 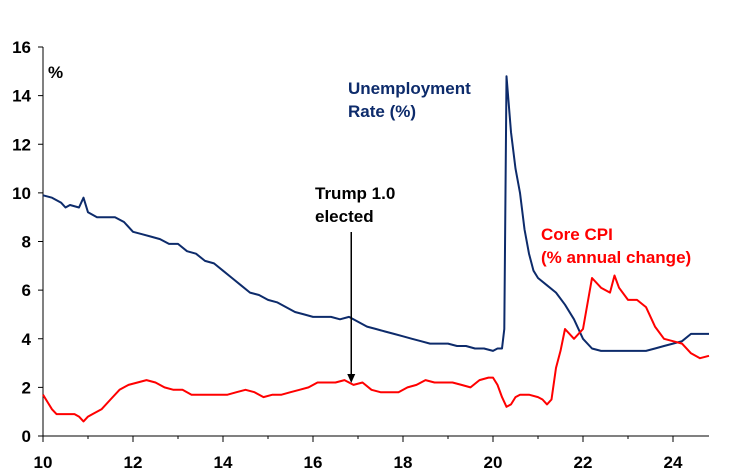 What do you see at coordinates (26, 242) in the screenshot?
I see `y-tick-label: 8` at bounding box center [26, 242].